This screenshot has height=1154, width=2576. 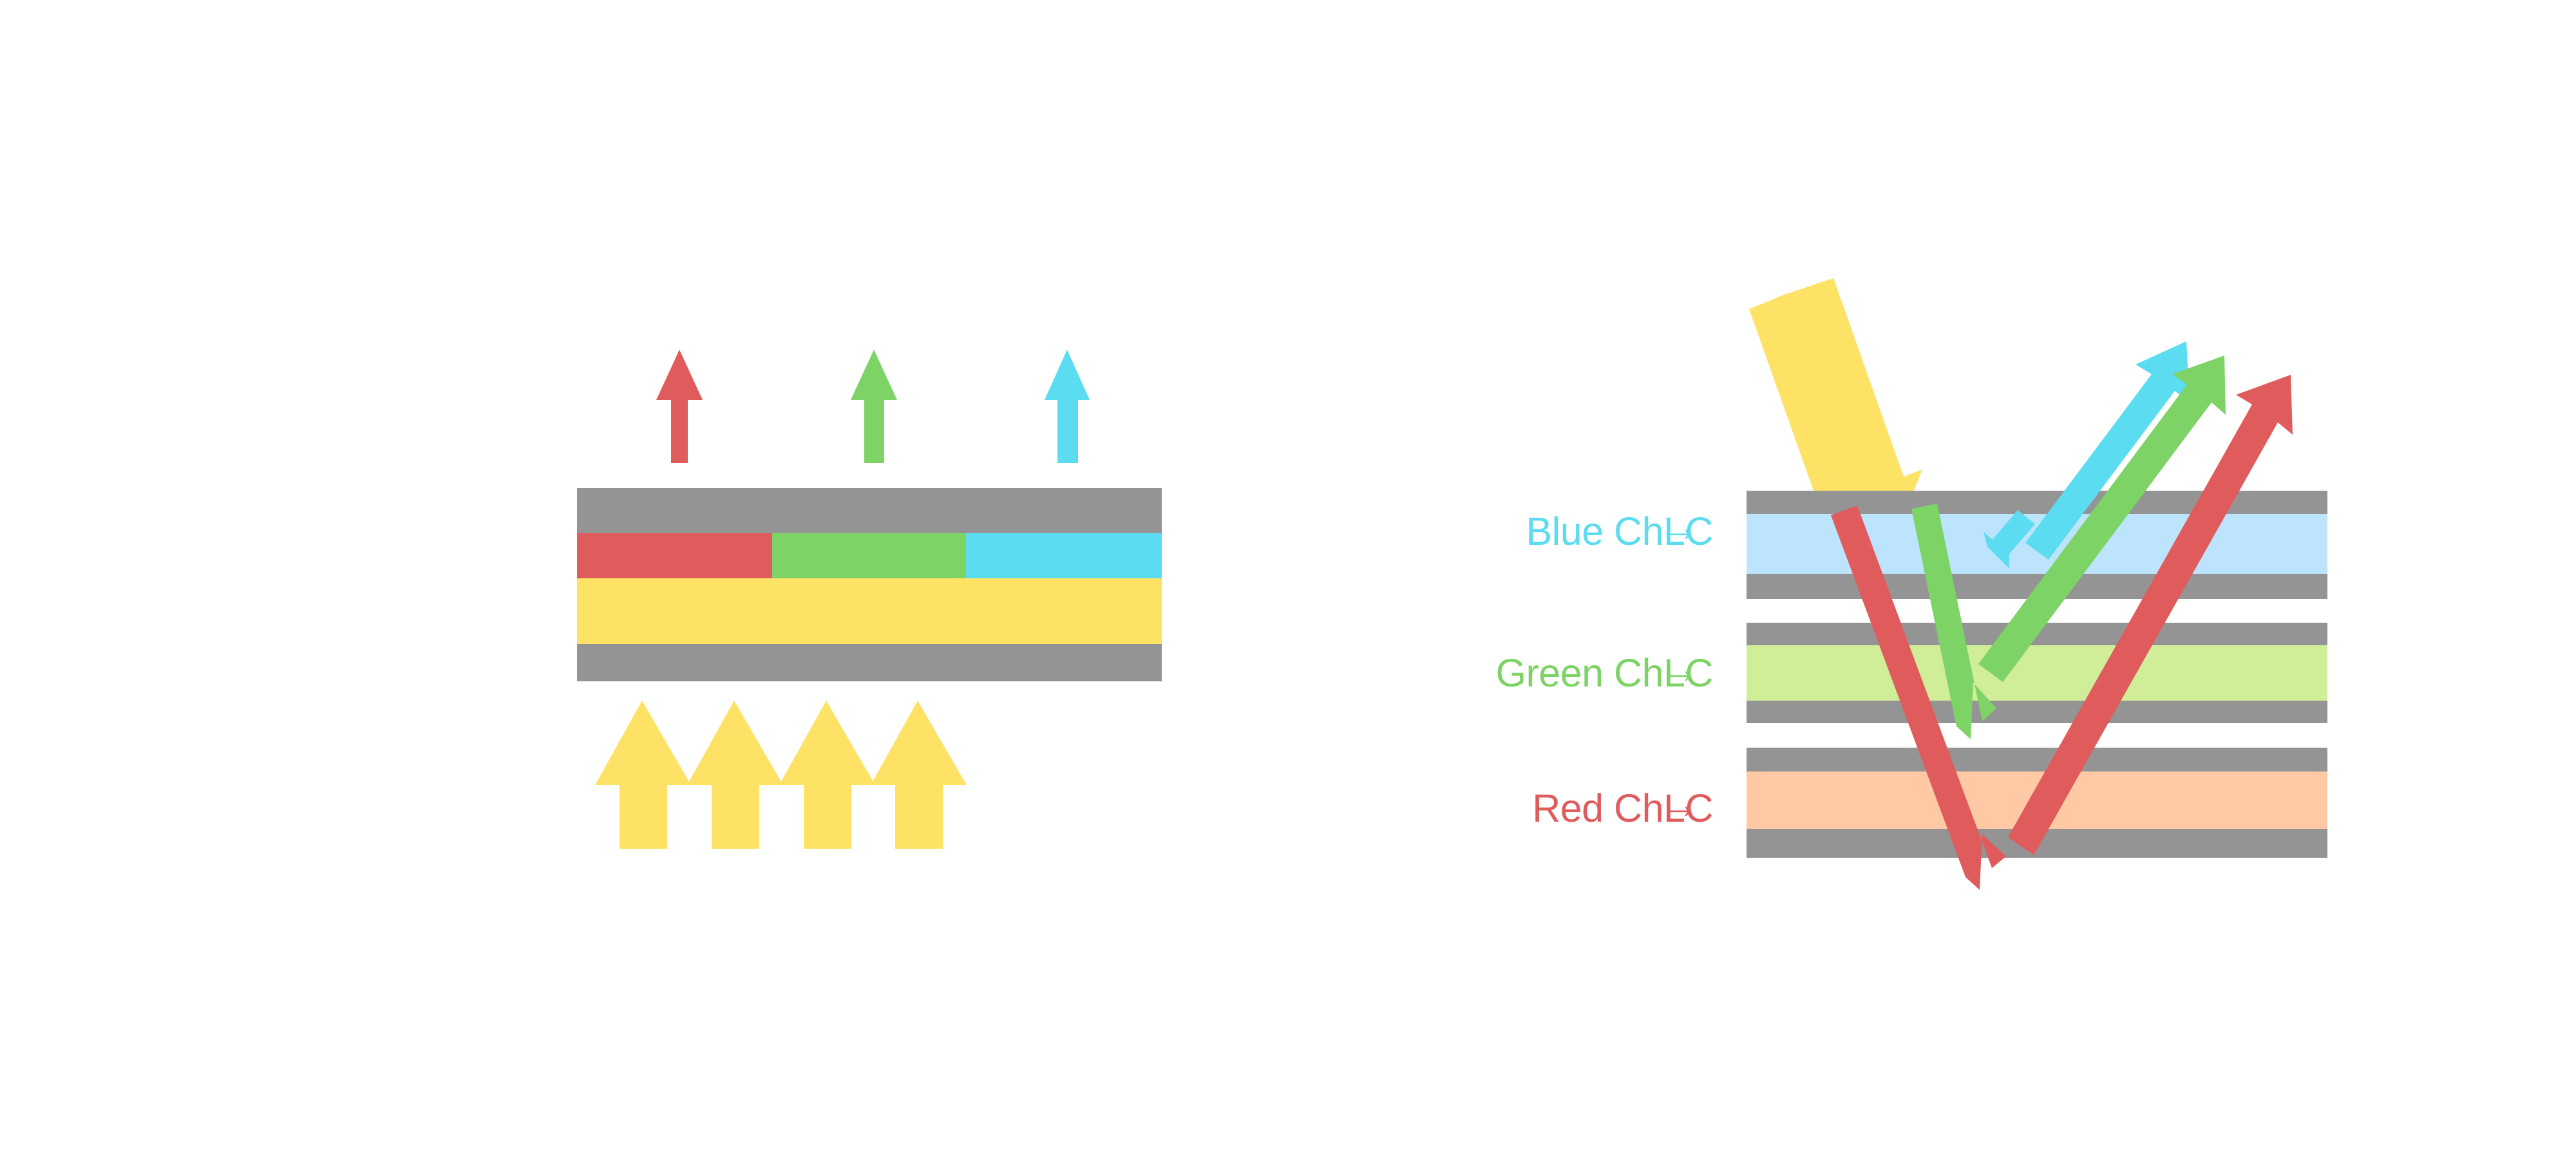 What do you see at coordinates (2010, 539) in the screenshot?
I see `blue-ray-in` at bounding box center [2010, 539].